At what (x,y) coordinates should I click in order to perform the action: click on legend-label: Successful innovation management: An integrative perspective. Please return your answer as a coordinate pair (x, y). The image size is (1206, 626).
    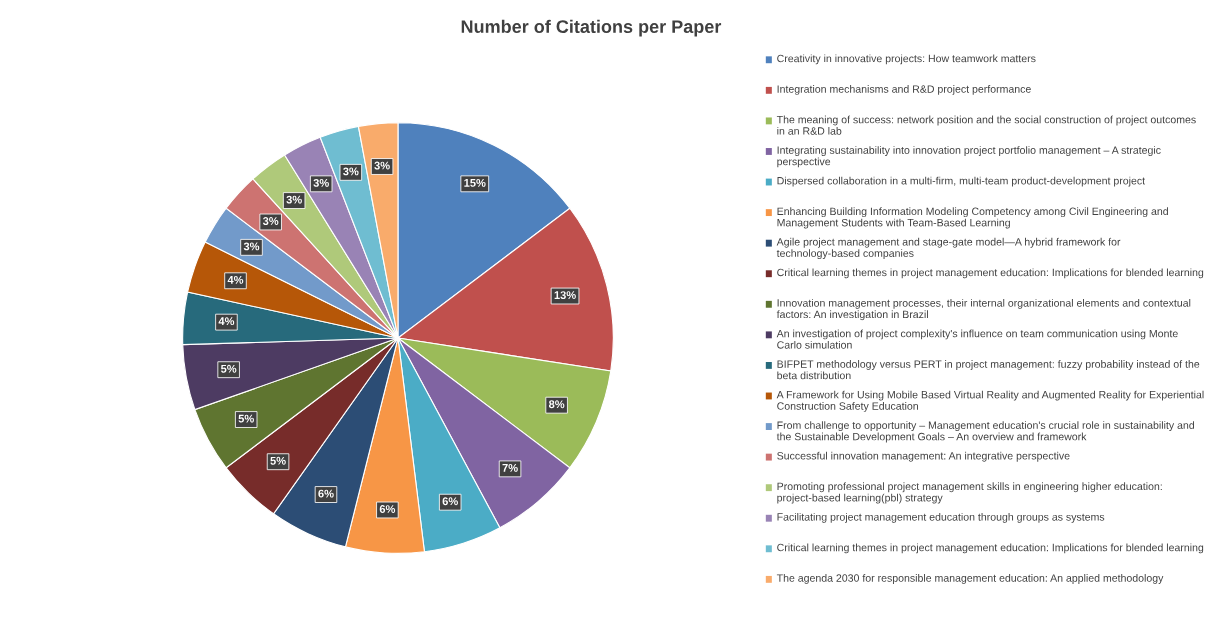
    Looking at the image, I should click on (923, 456).